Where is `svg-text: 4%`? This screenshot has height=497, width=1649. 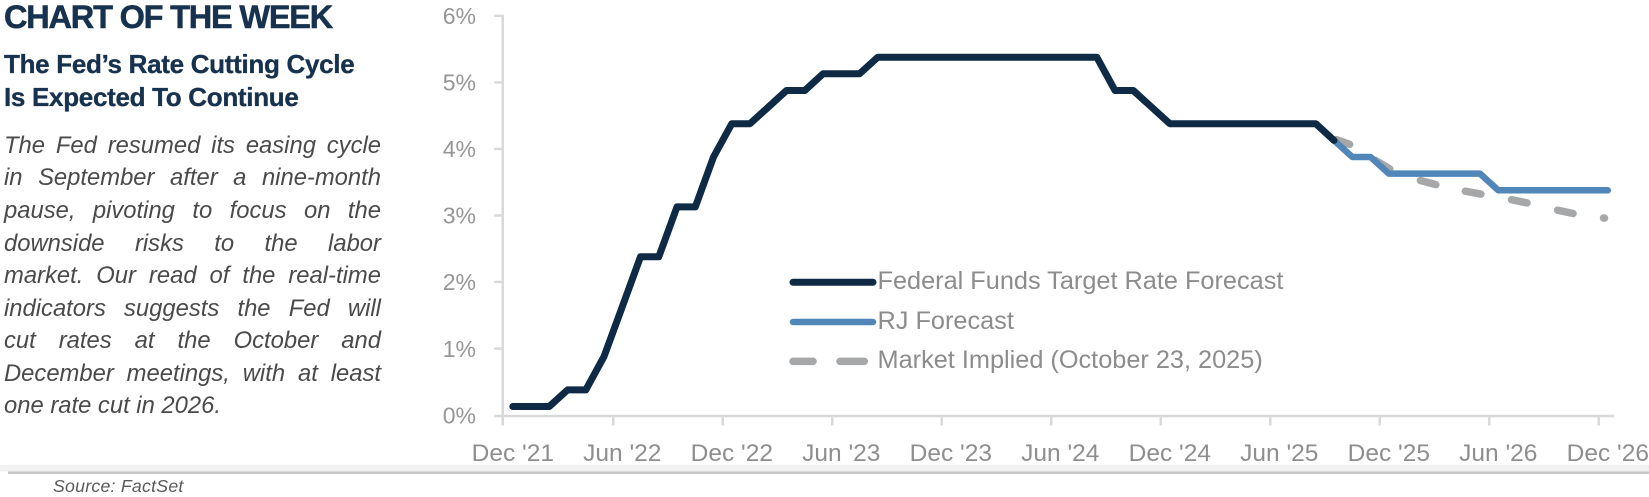
svg-text: 4% is located at coordinates (459, 149).